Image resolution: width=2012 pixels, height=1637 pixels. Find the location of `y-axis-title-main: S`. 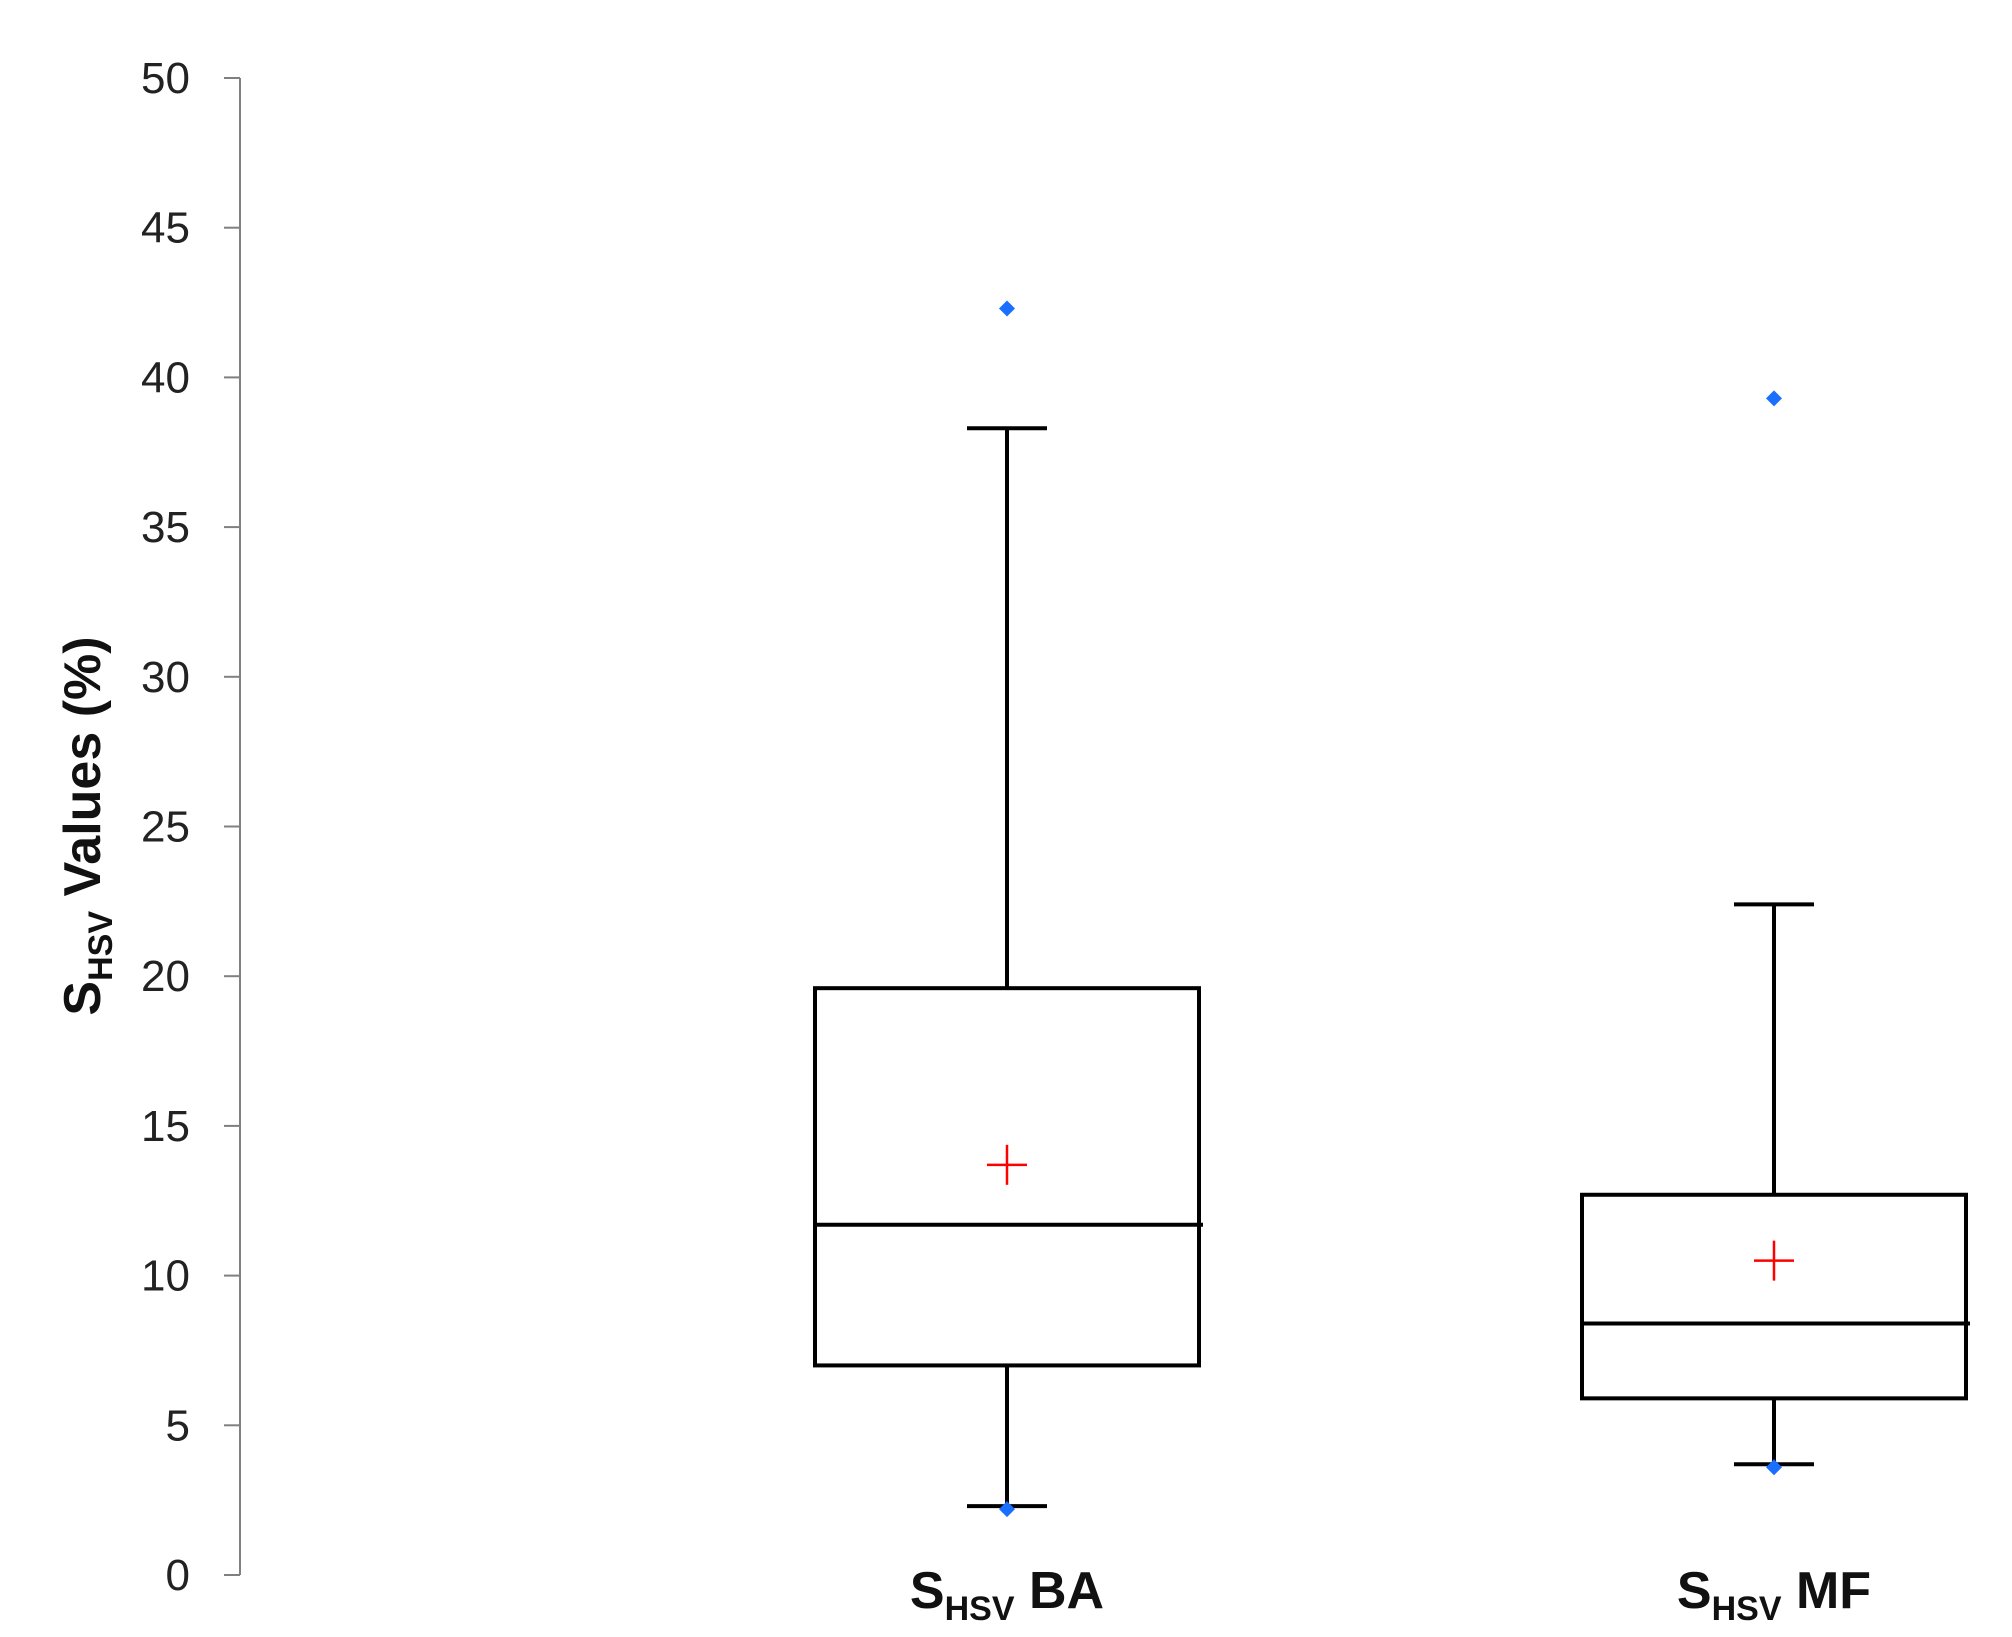

y-axis-title-main: S is located at coordinates (83, 998).